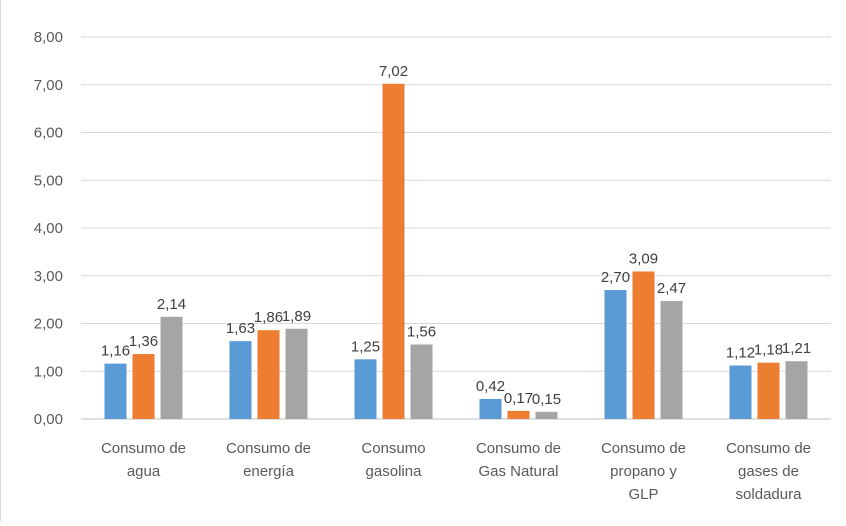 The image size is (846, 526). I want to click on x-category-label: propano y, so click(643, 471).